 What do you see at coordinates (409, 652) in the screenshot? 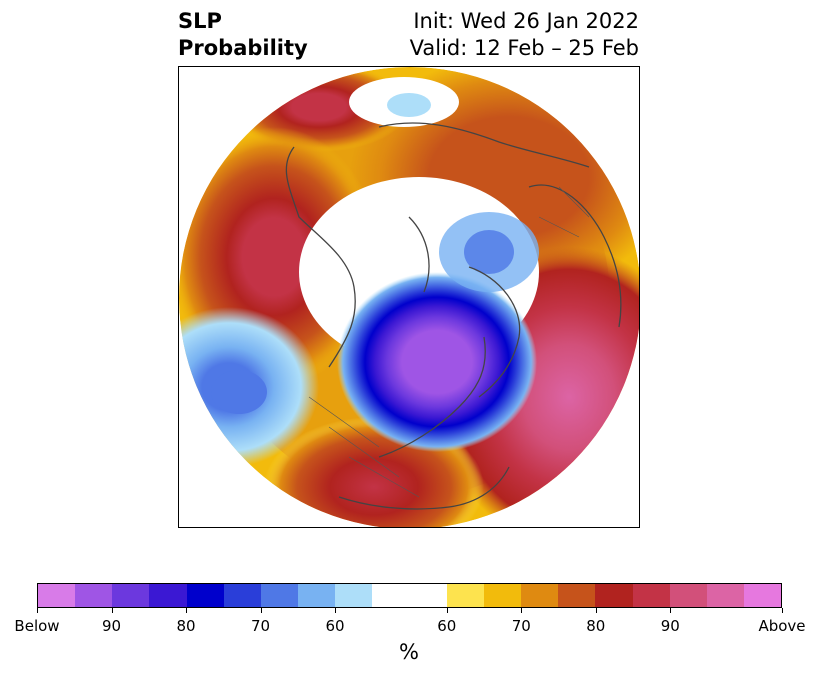
I see `colorbar-unit: %` at bounding box center [409, 652].